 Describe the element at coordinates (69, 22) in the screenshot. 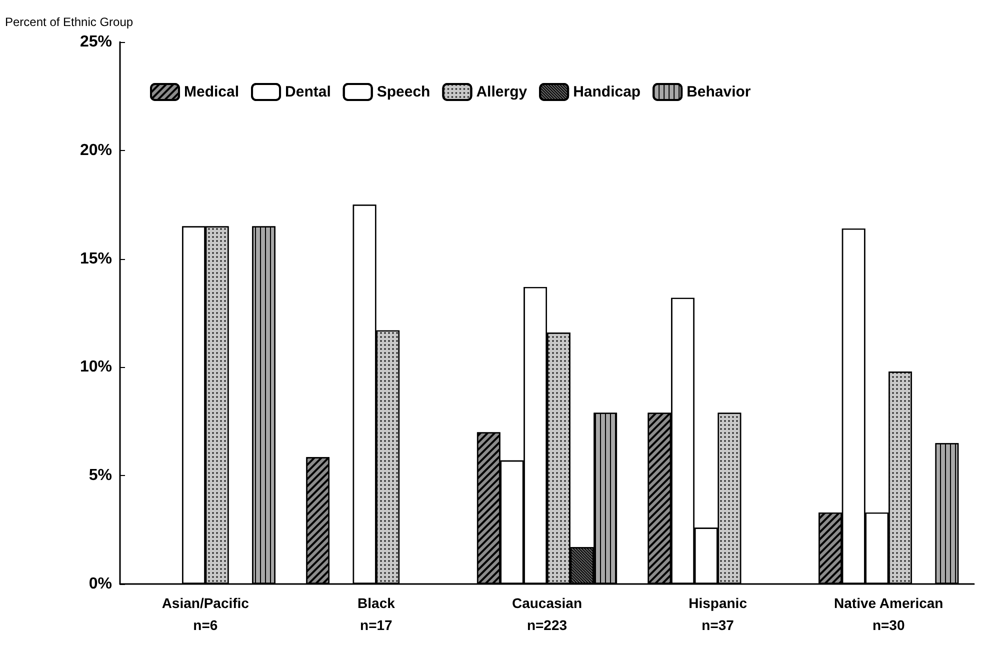

I see `y-axis-title: Percent of Ethnic Group` at that location.